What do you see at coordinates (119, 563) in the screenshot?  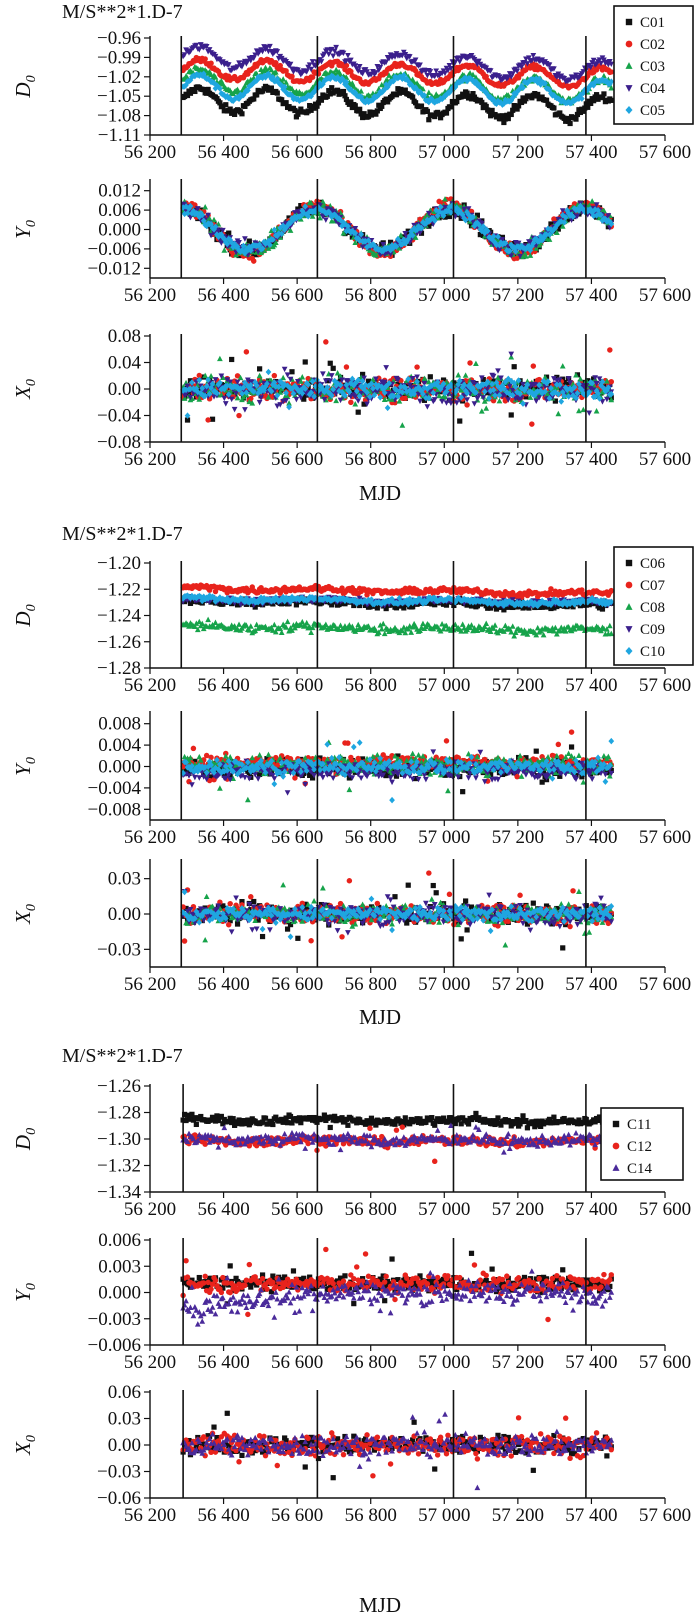 I see `y-tick-label: −1.20` at bounding box center [119, 563].